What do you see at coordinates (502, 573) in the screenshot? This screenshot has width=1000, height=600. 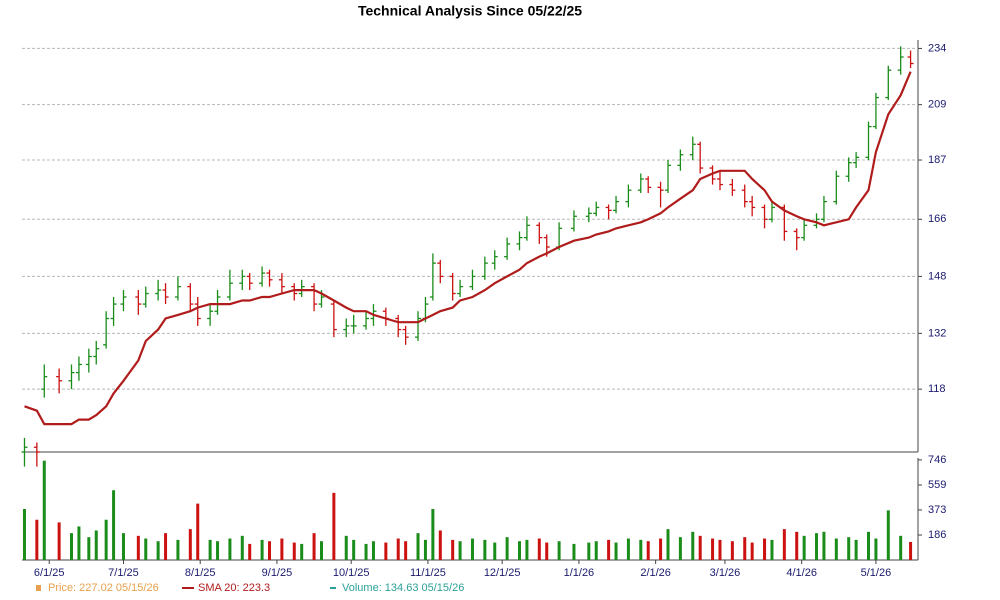 I see `x-tick-label: 12/1/25` at bounding box center [502, 573].